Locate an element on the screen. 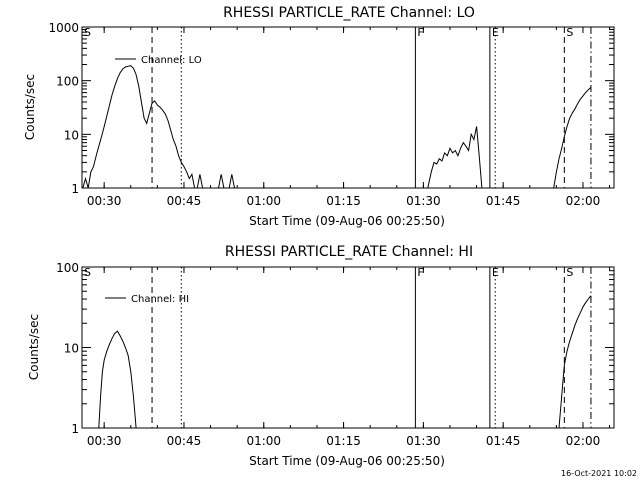  legend-lo: Channel: LO is located at coordinates (158, 60).